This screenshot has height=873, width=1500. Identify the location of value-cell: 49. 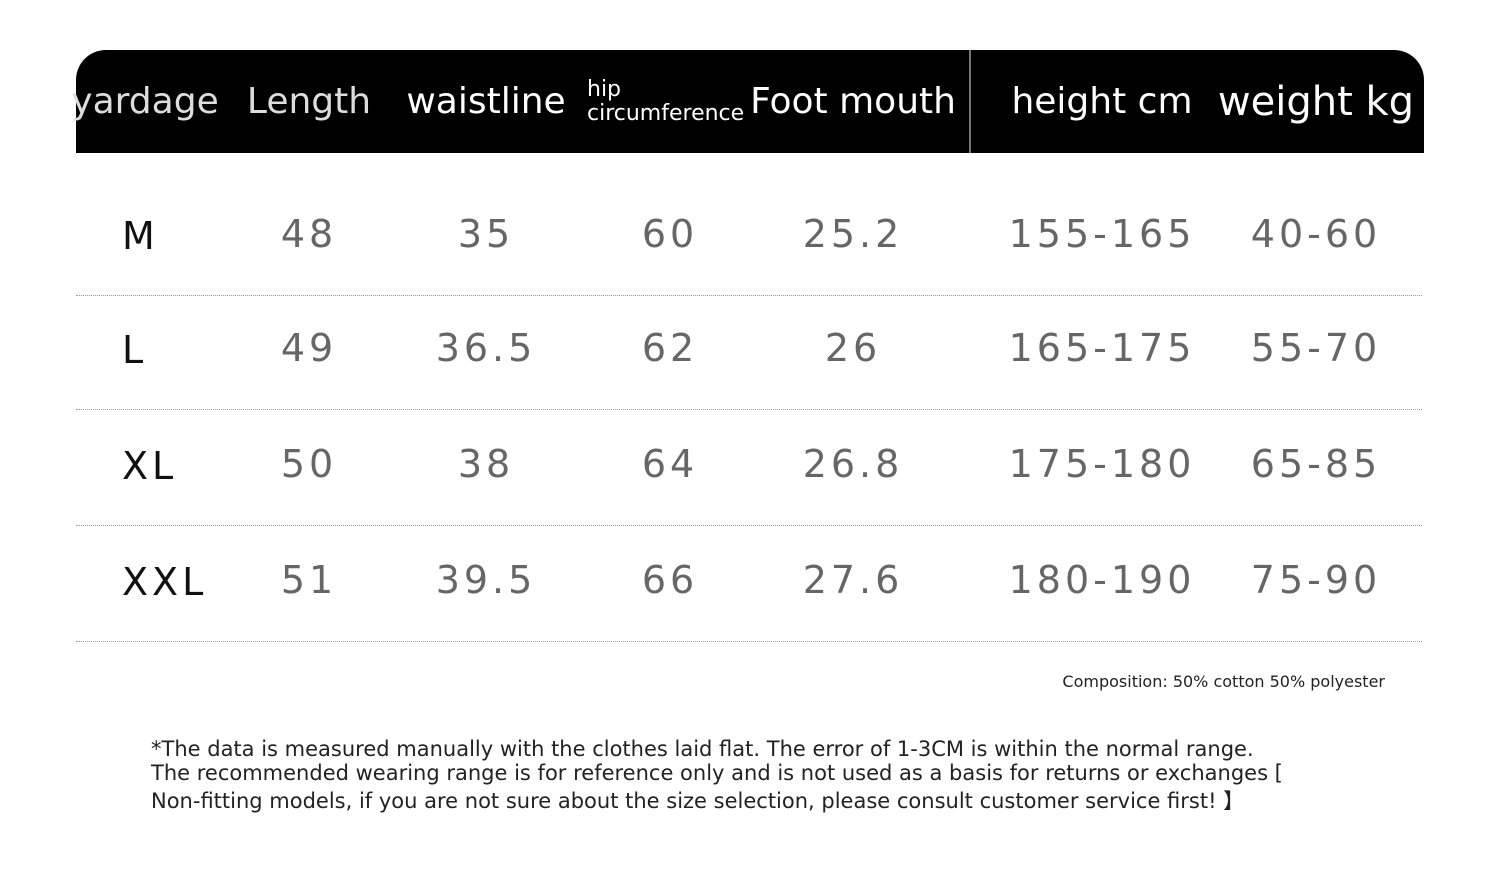
(309, 348).